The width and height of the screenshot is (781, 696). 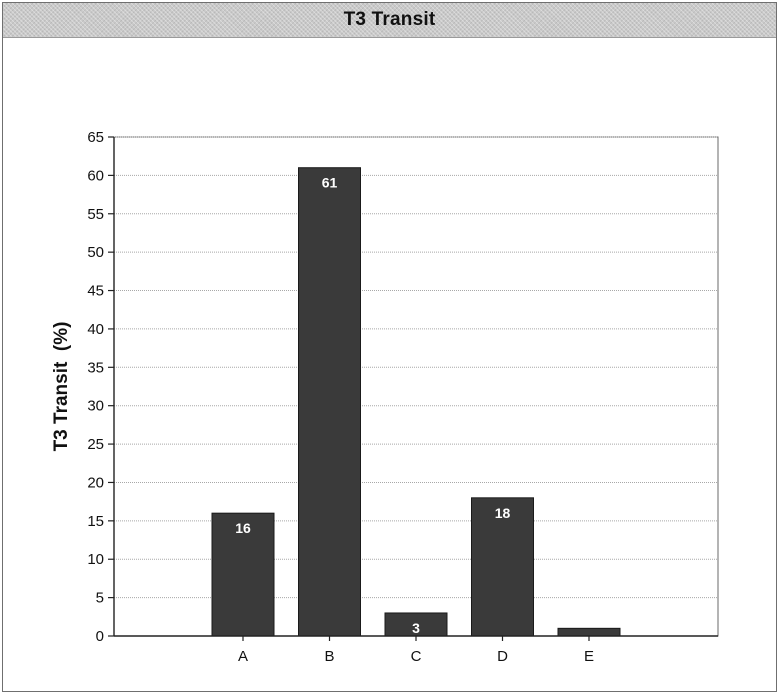 What do you see at coordinates (330, 183) in the screenshot?
I see `data-label-b: 61` at bounding box center [330, 183].